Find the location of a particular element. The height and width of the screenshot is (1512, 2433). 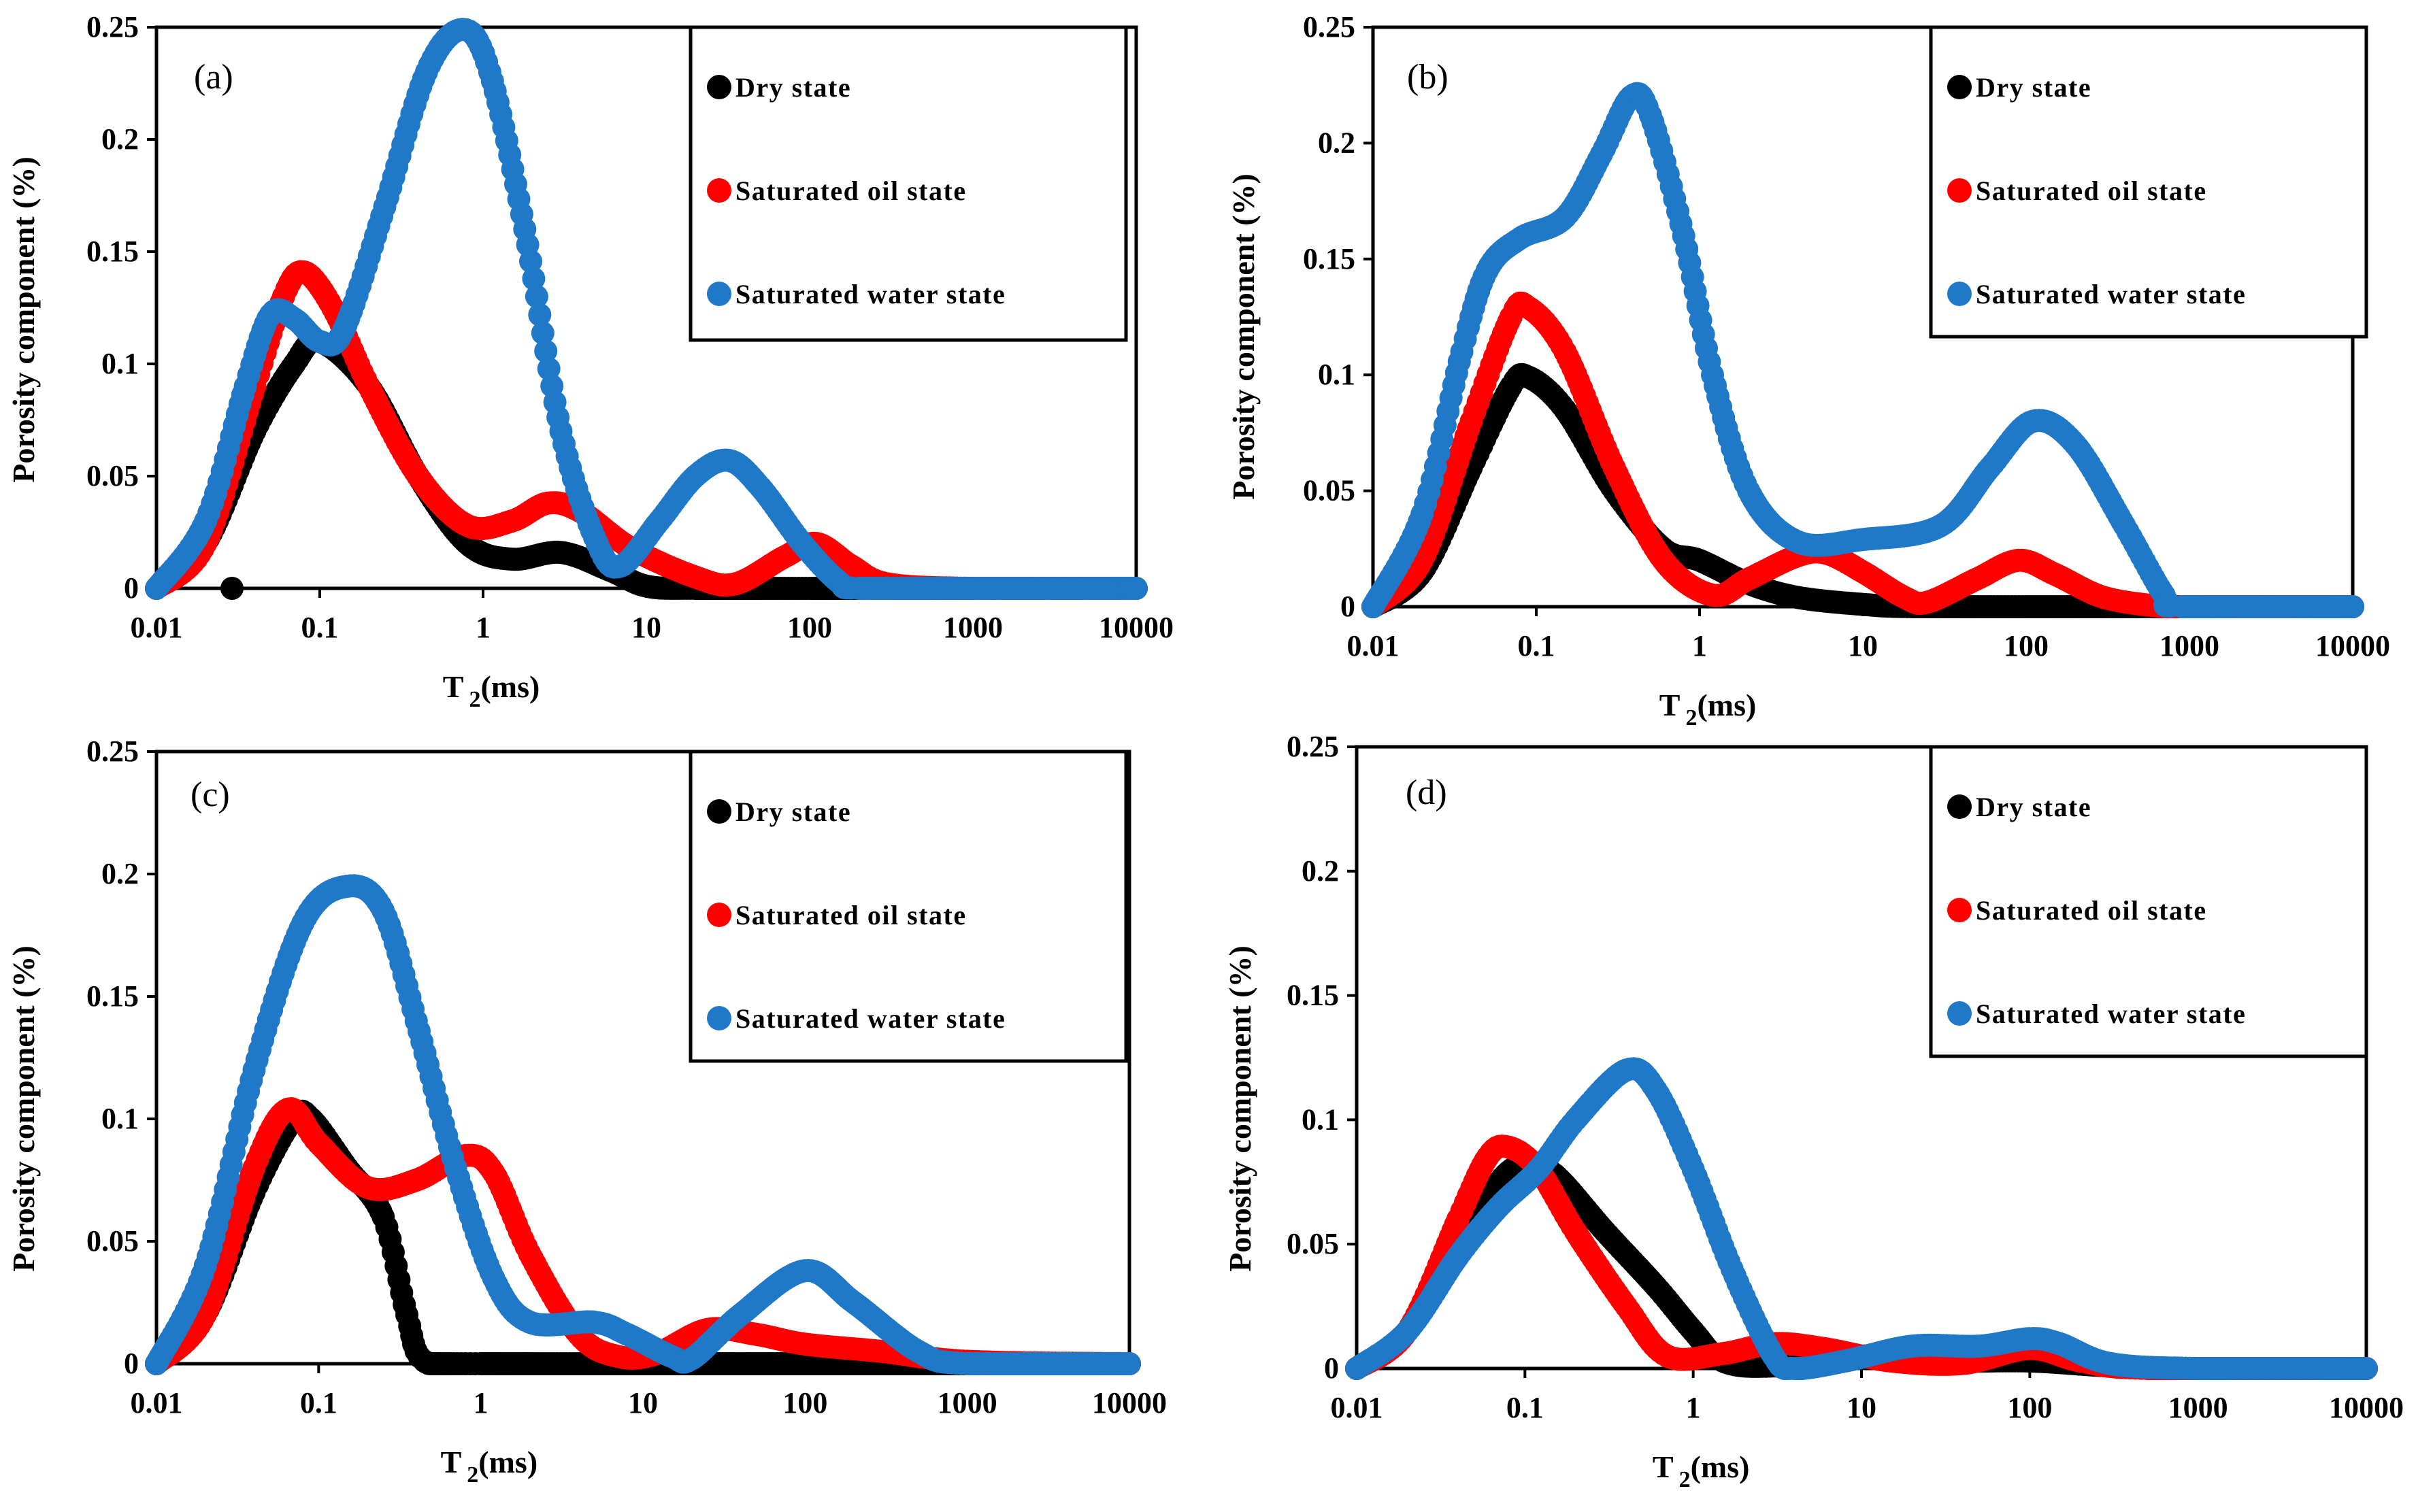

y-tick-label: 0.1 is located at coordinates (120, 1118).